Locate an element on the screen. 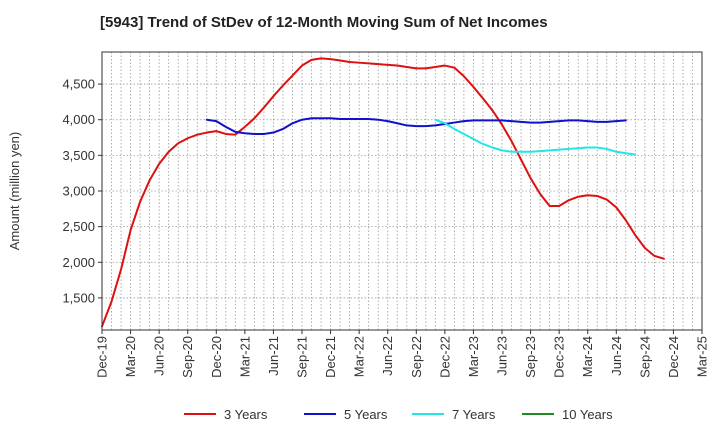 The image size is (720, 440). y-tick-label: 4,500 is located at coordinates (78, 84).